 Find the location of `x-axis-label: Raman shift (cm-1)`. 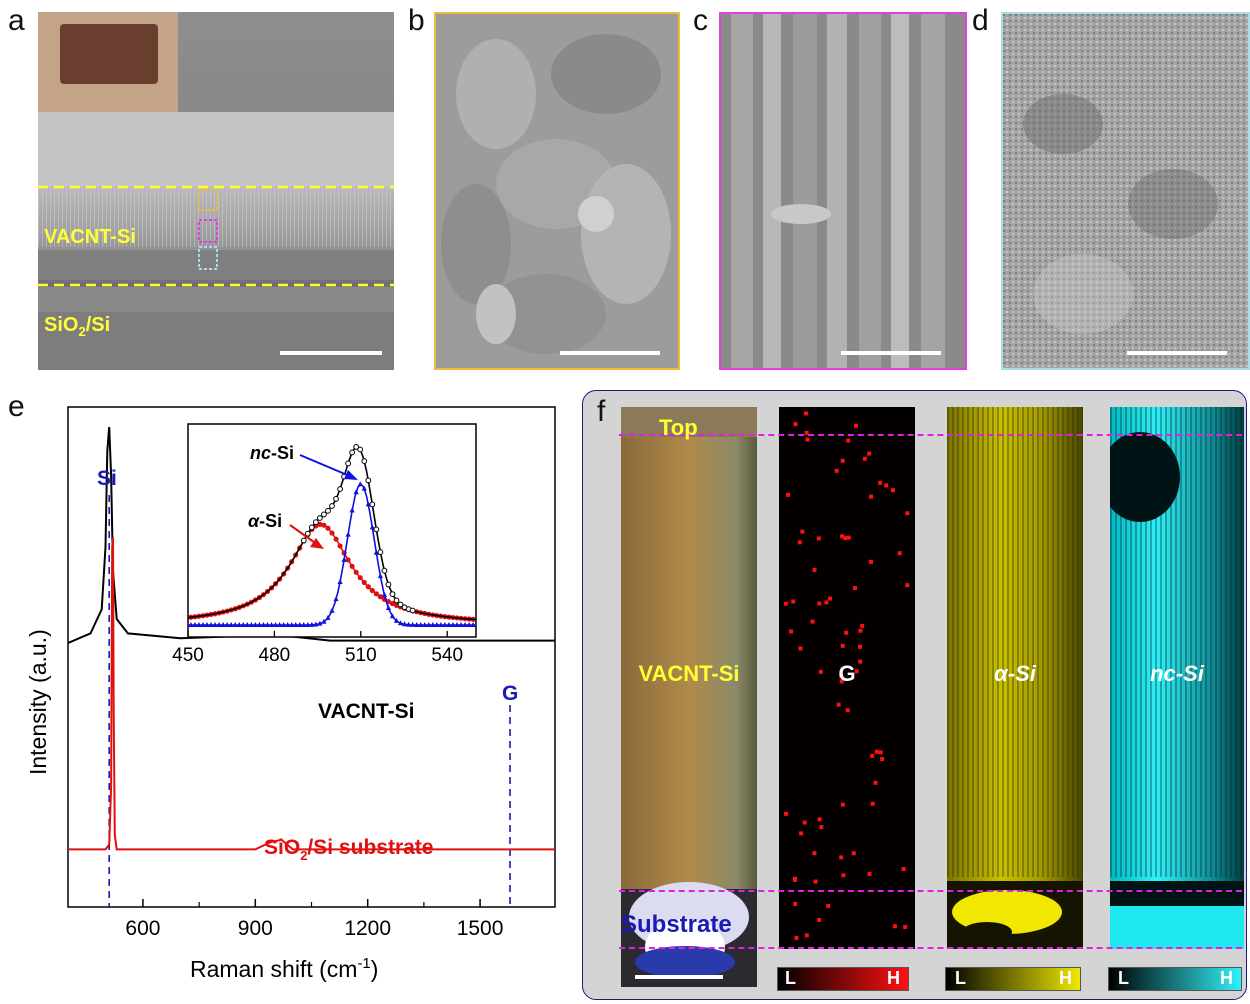

x-axis-label: Raman shift (cm-1) is located at coordinates (284, 968).